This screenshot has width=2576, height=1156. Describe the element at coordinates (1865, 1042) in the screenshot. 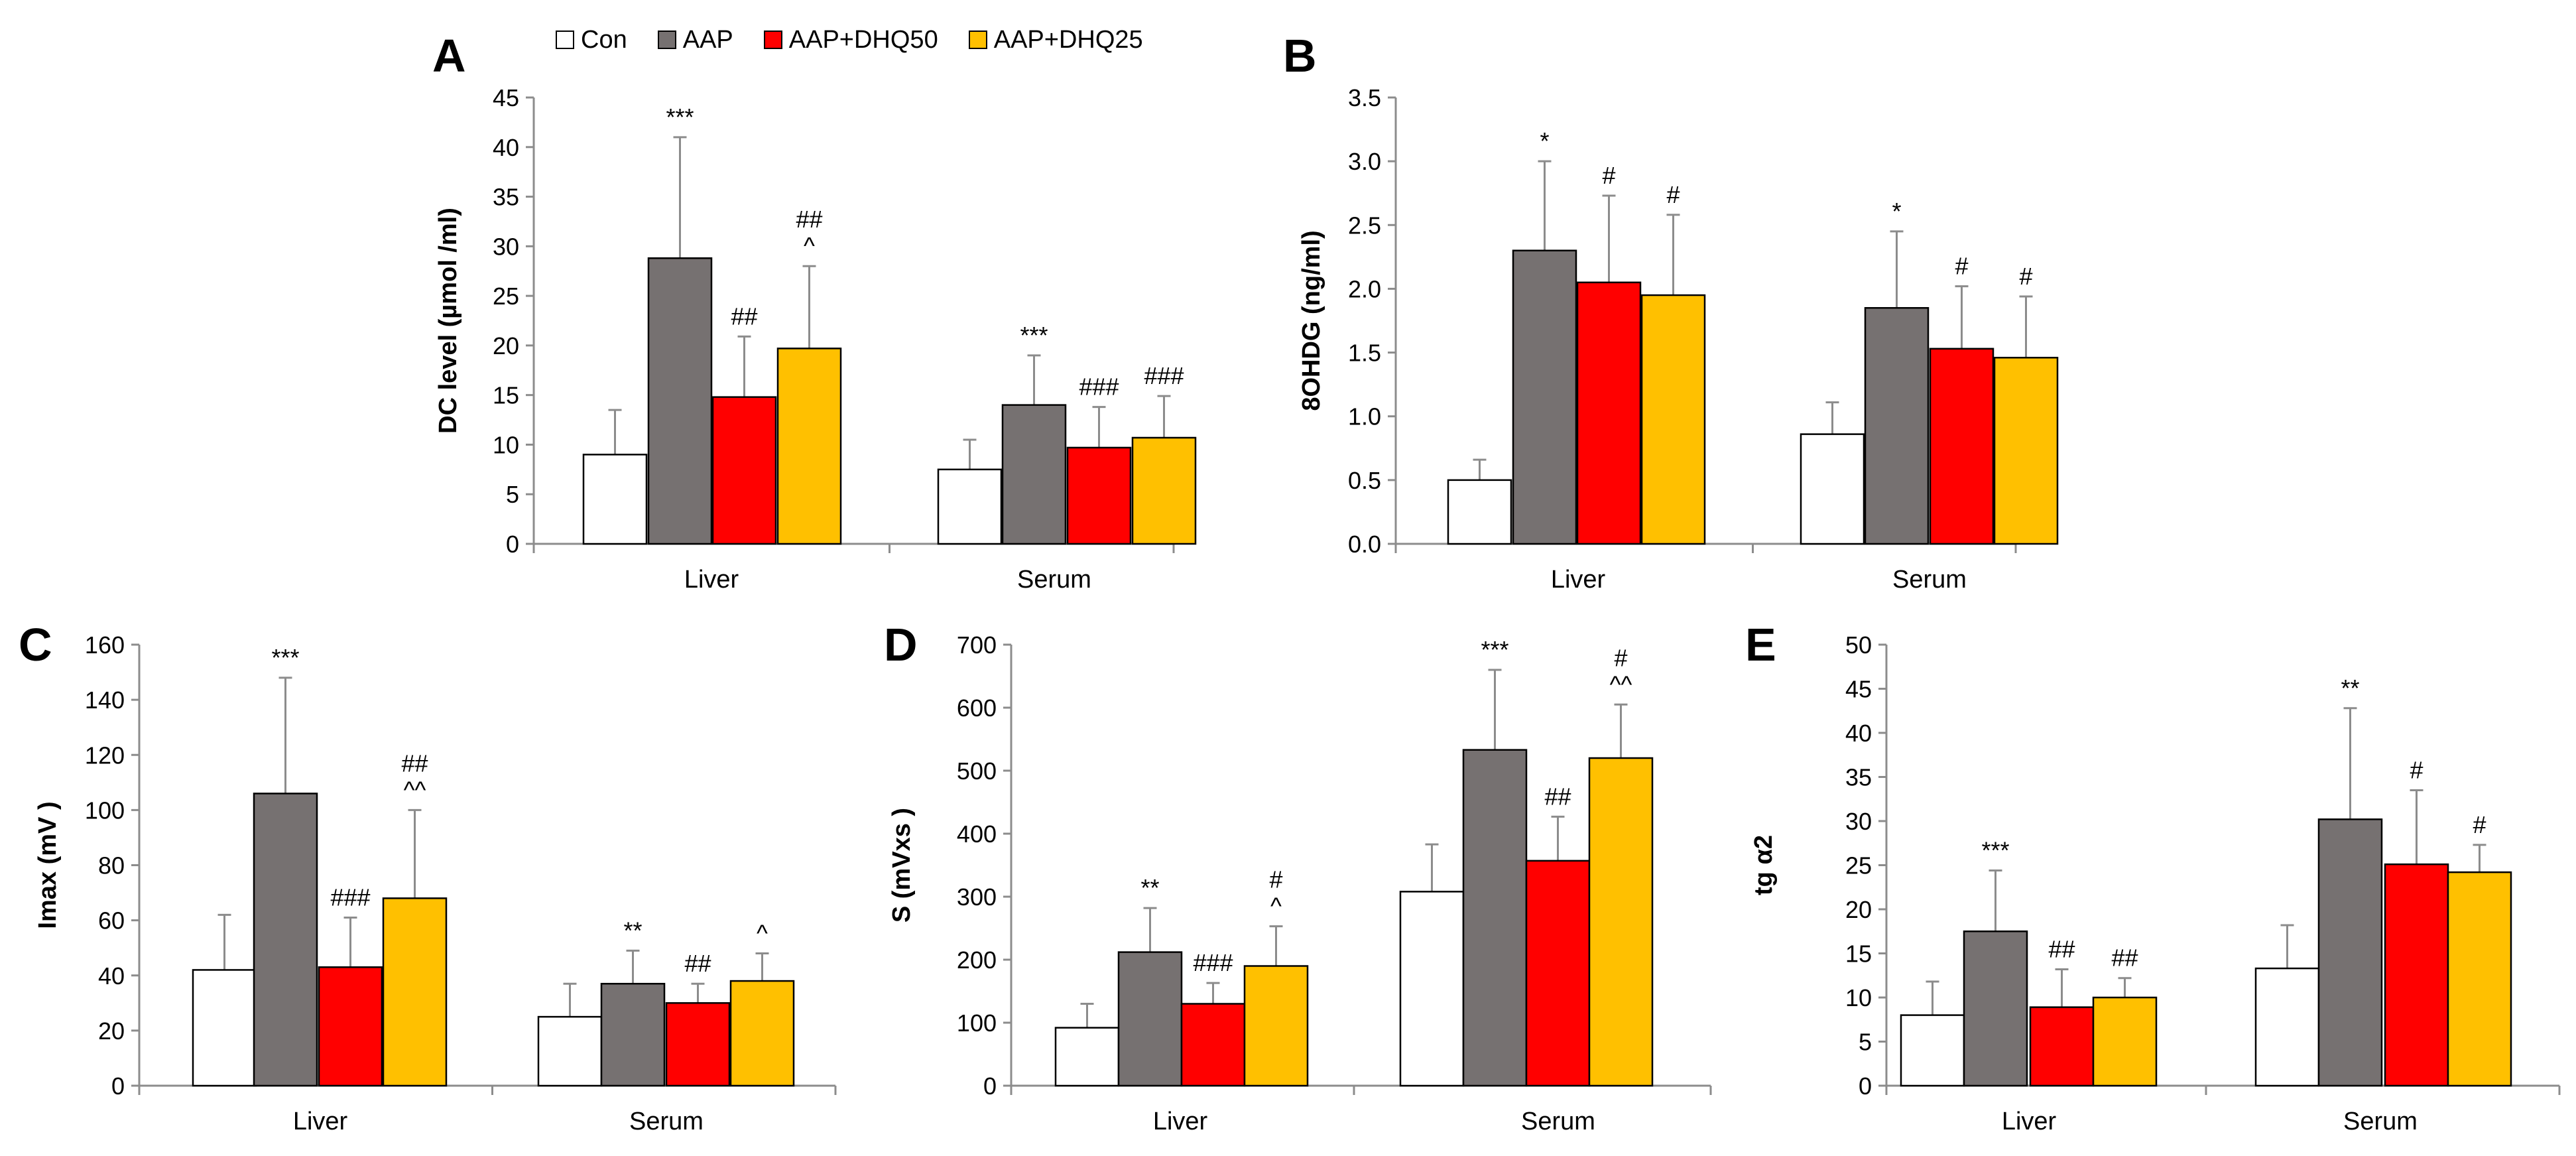

I see `y-tick-label: 5` at that location.